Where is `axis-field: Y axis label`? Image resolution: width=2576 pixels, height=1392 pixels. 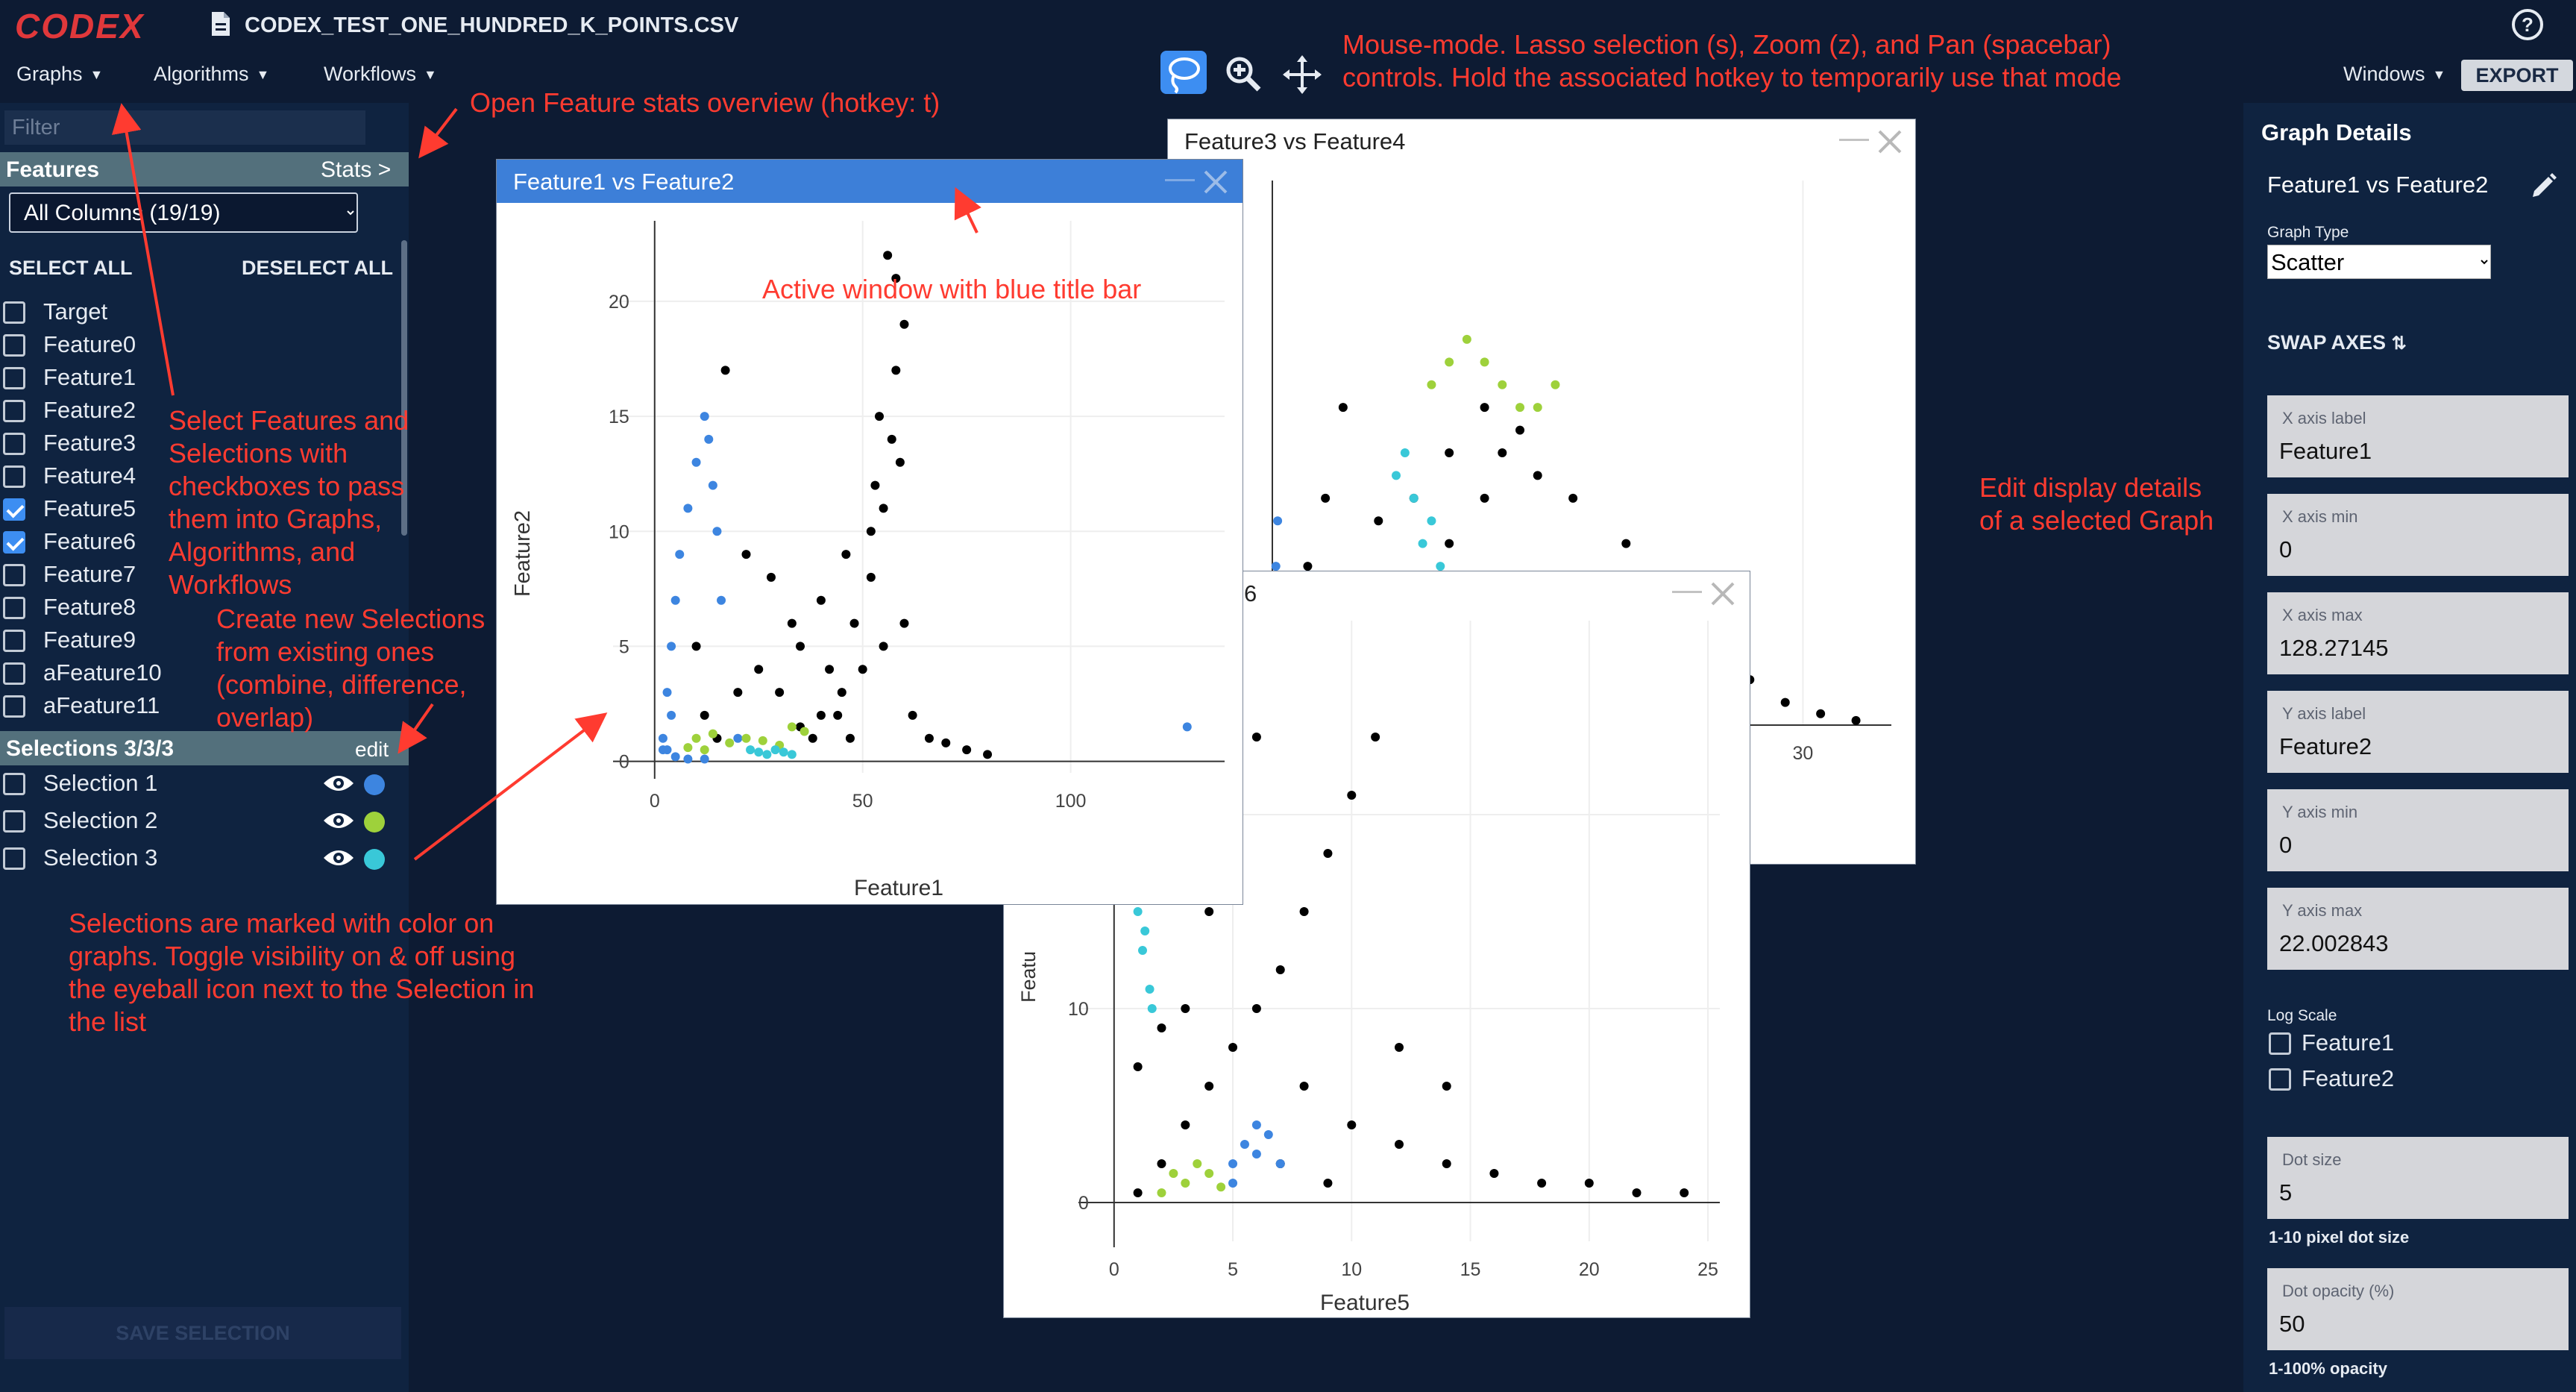 axis-field: Y axis label is located at coordinates (2418, 732).